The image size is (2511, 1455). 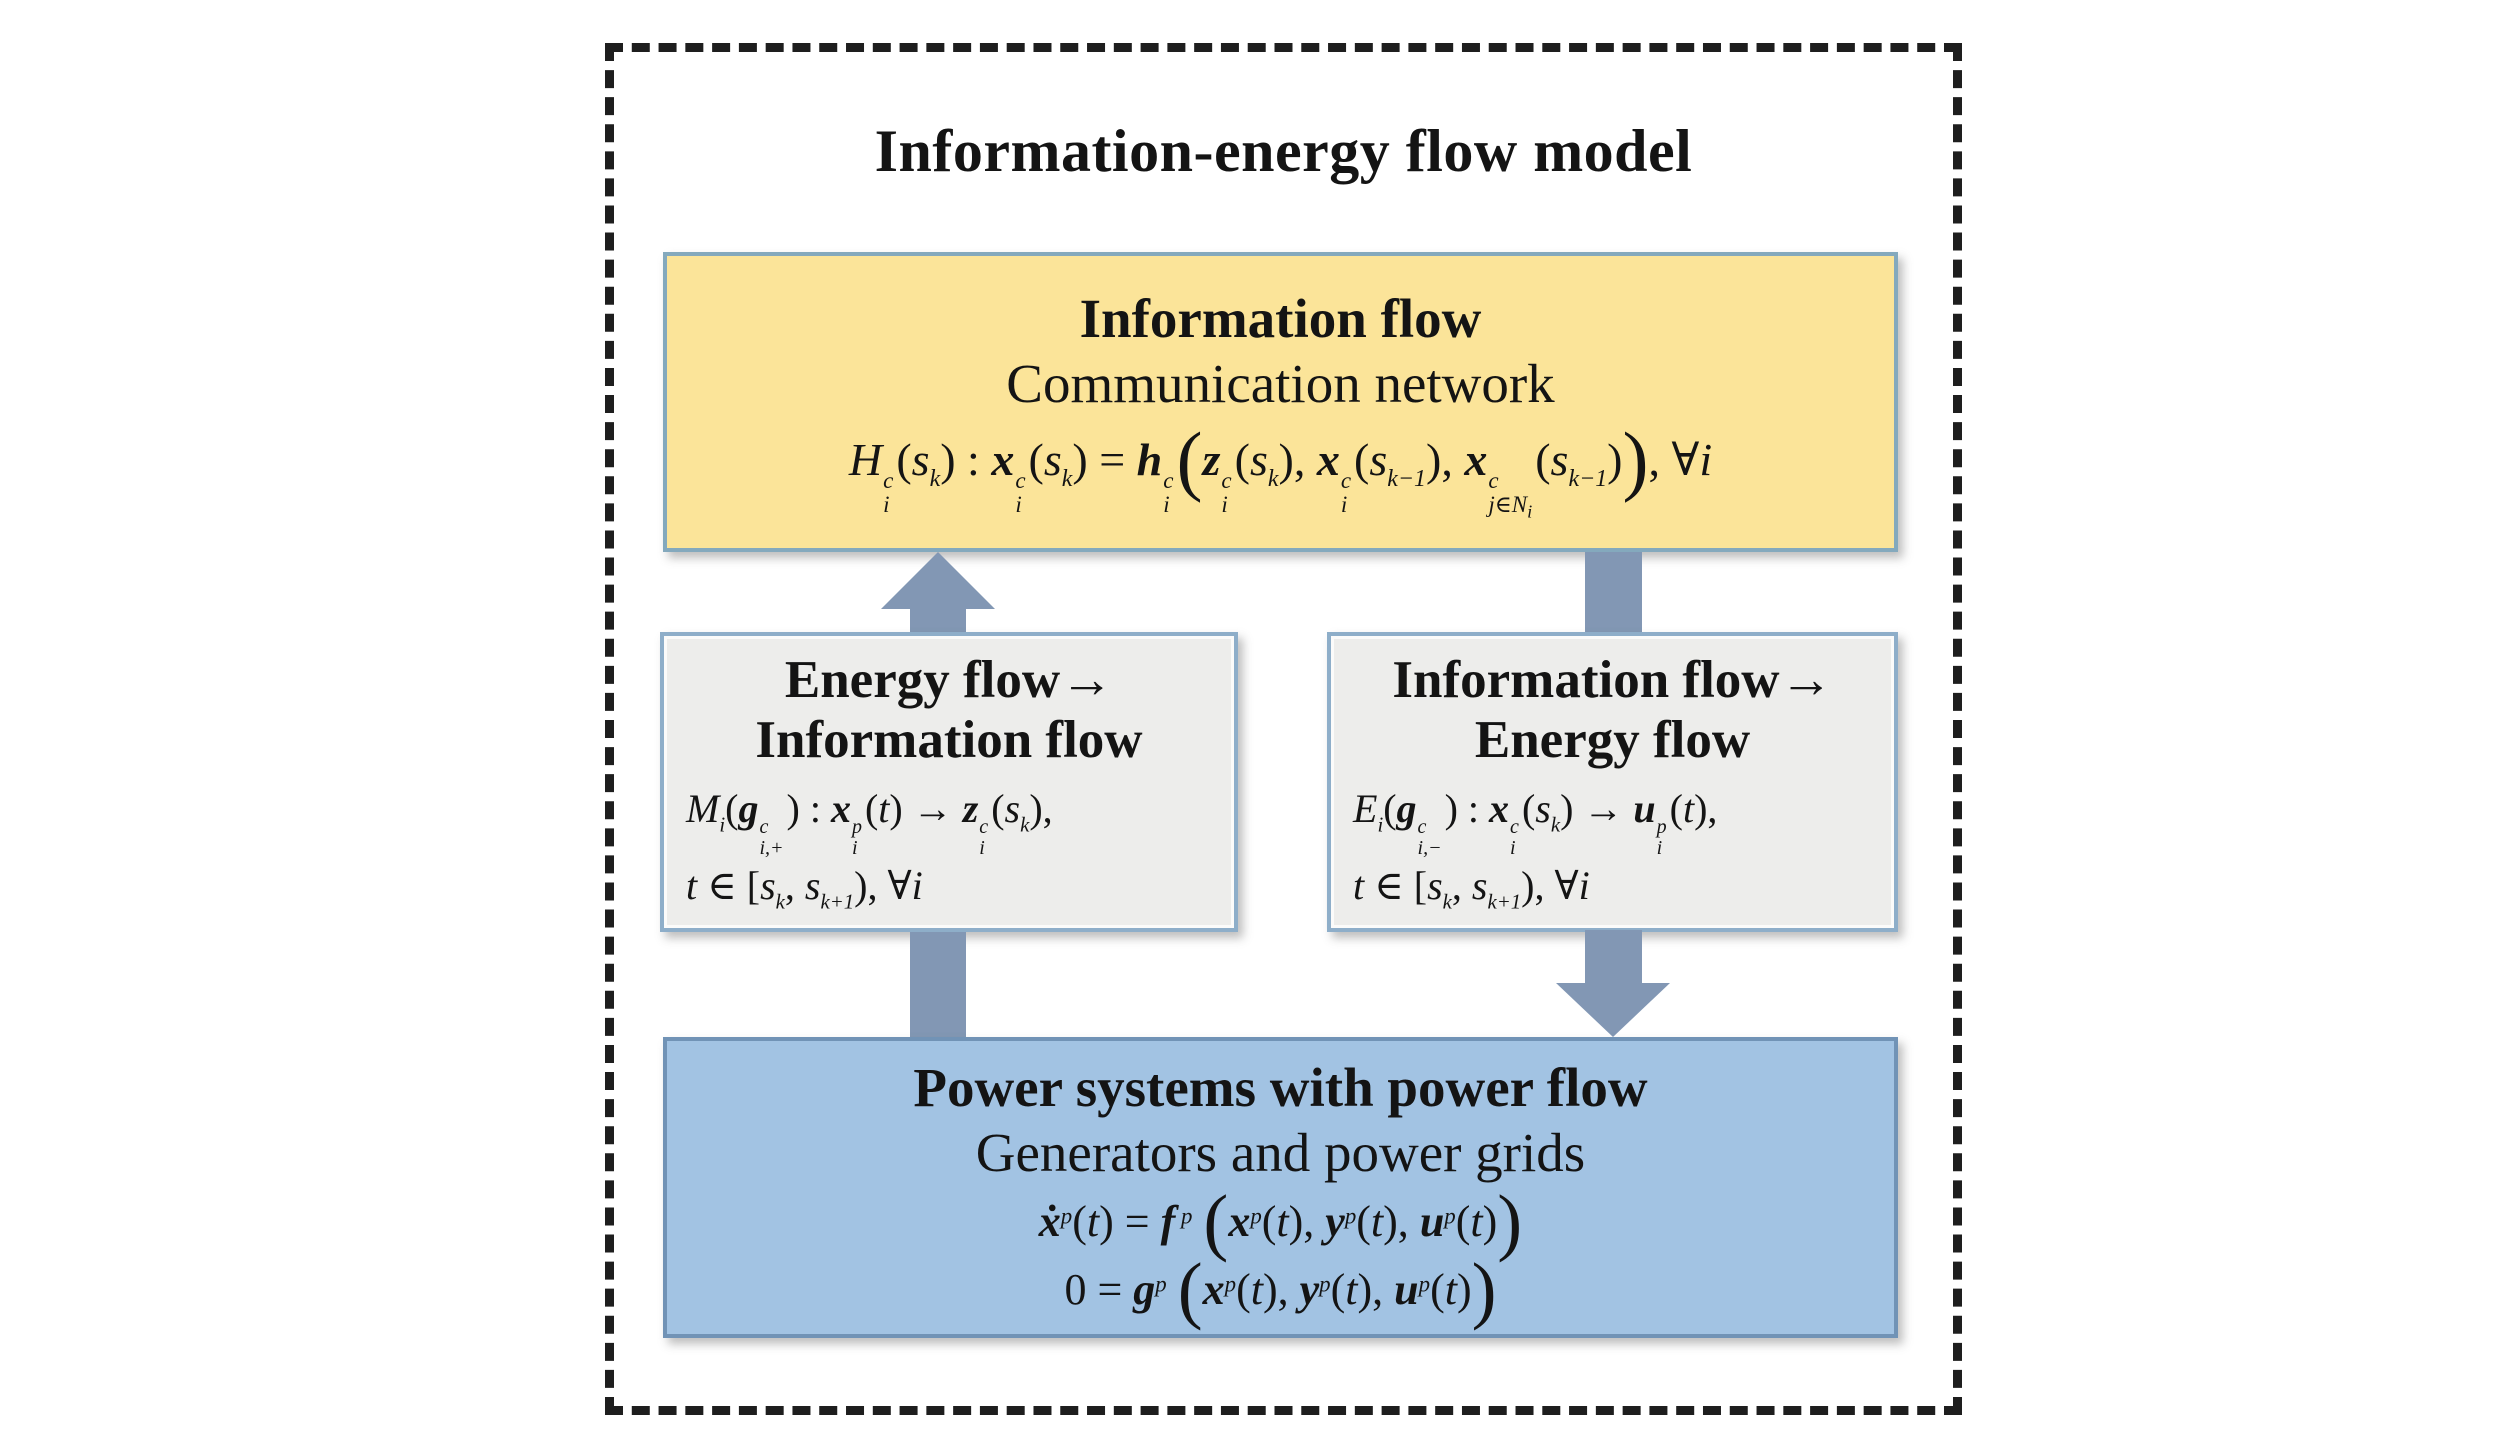 What do you see at coordinates (1613, 956) in the screenshot?
I see `down-arrow-shaft` at bounding box center [1613, 956].